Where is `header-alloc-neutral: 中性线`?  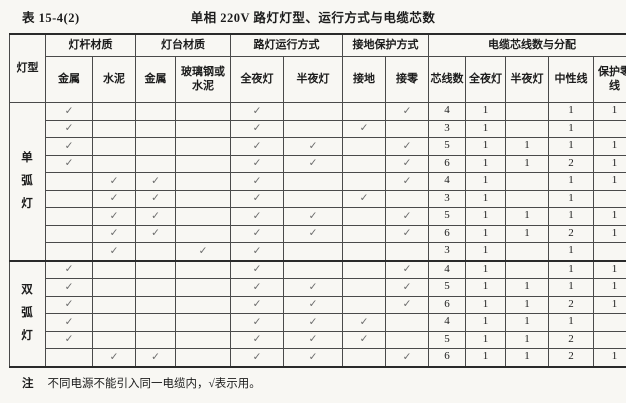
header-alloc-neutral: 中性线 is located at coordinates (571, 79).